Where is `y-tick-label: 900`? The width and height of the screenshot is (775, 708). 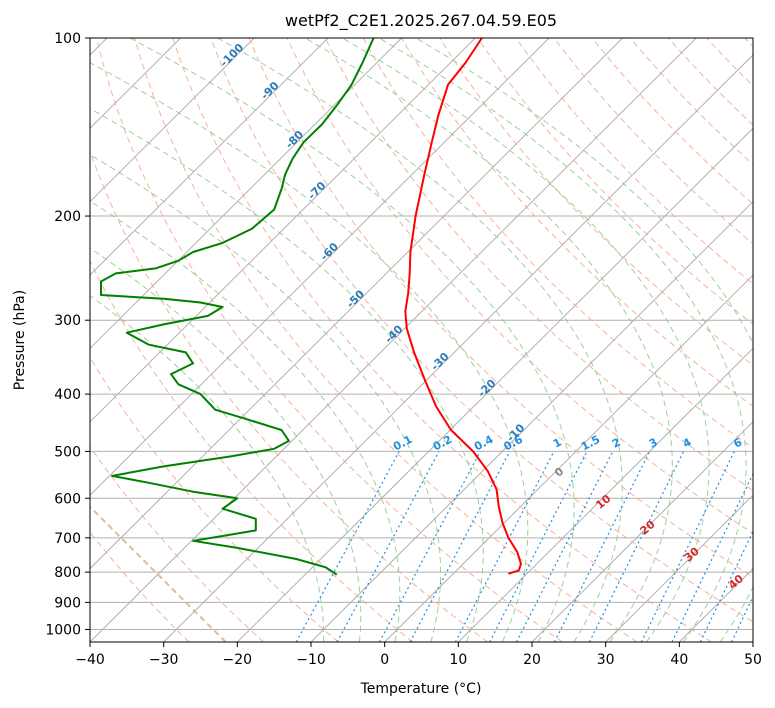 y-tick-label: 900 is located at coordinates (67, 603).